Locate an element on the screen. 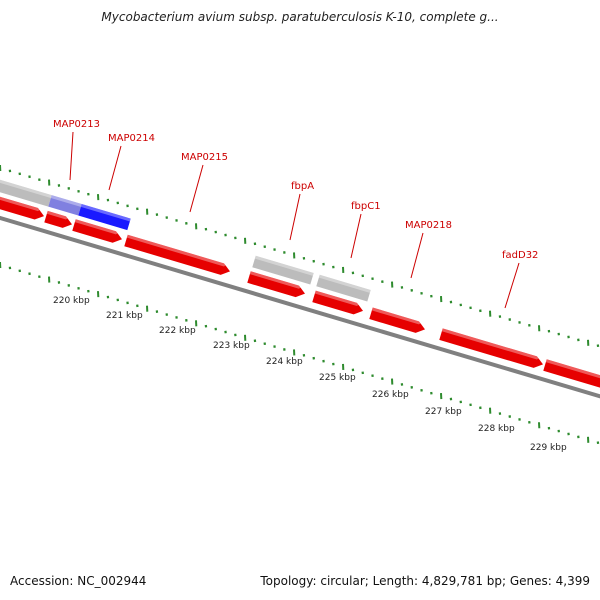  gene-label: MAP0214 is located at coordinates (131, 138).